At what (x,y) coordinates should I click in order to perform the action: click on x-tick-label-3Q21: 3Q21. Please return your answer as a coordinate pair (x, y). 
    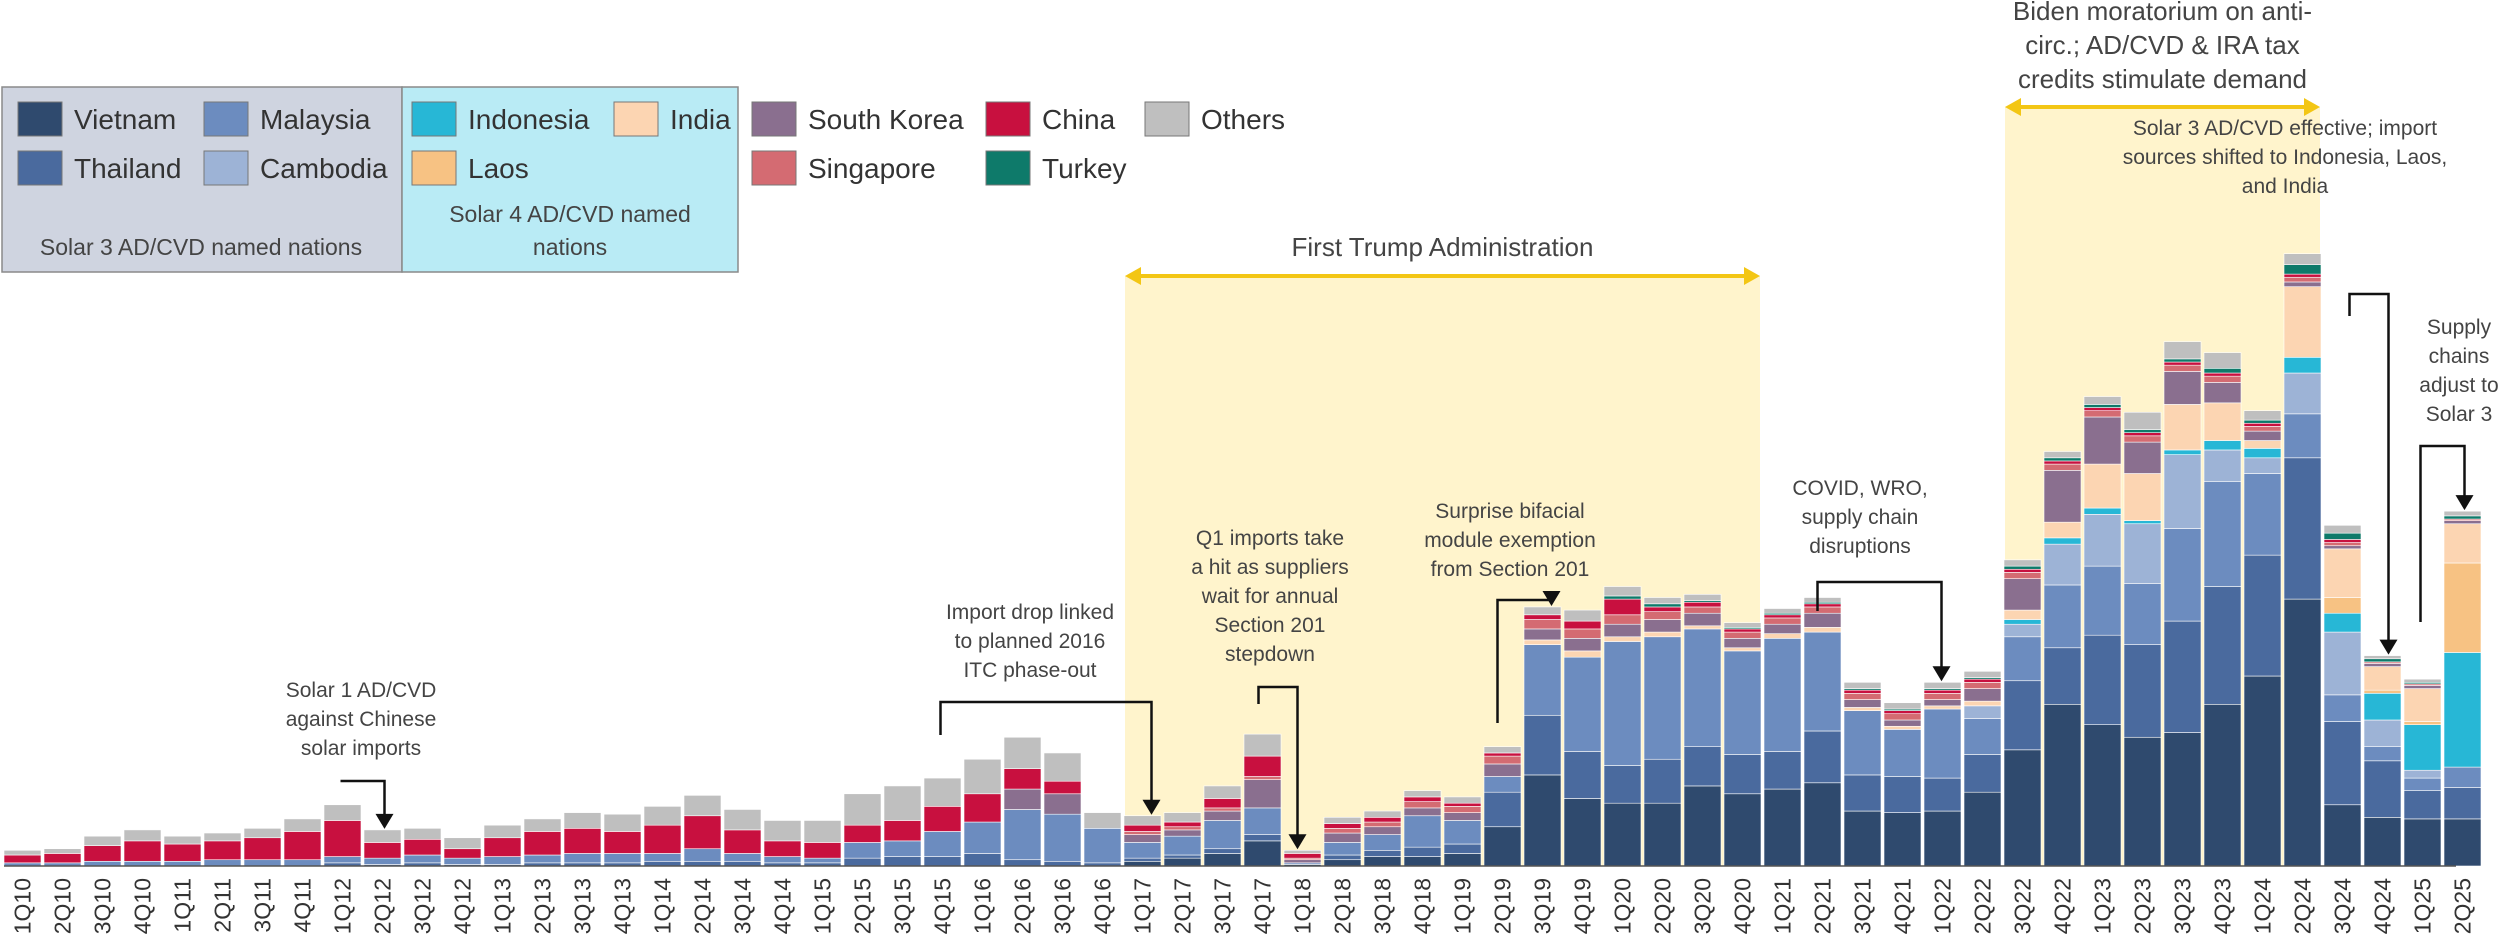
    Looking at the image, I should click on (1863, 906).